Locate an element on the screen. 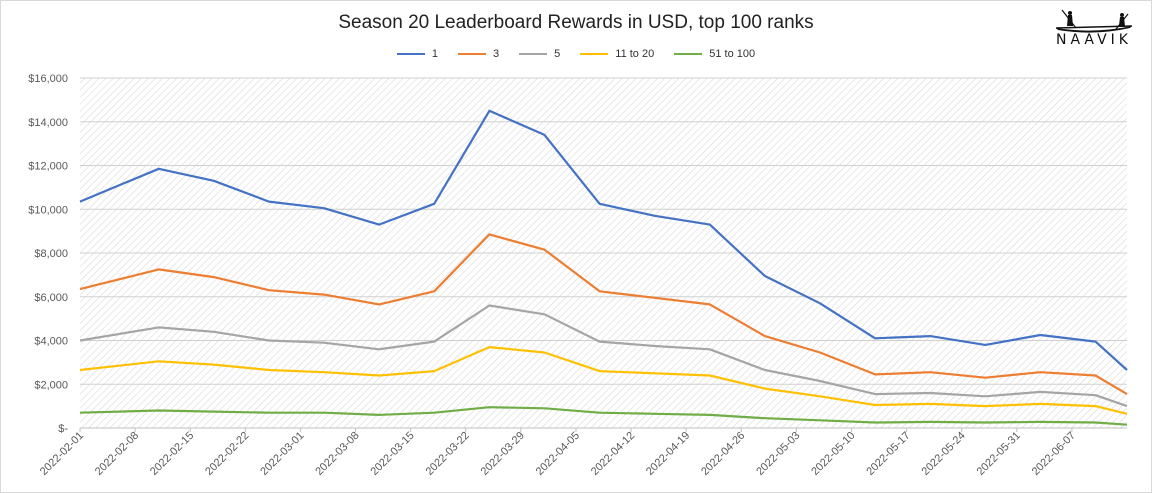 Image resolution: width=1152 pixels, height=493 pixels. y-tick-label: $8,000 is located at coordinates (51, 254).